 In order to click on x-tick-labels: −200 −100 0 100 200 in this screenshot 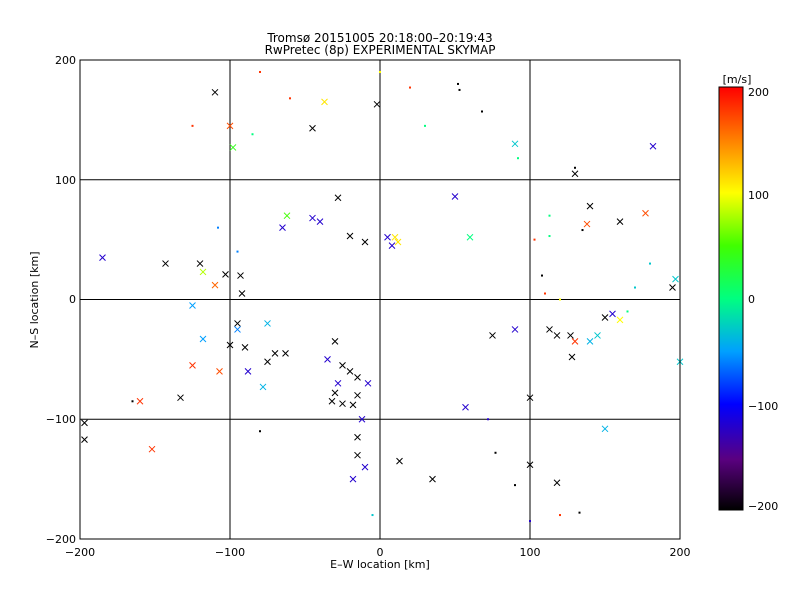, I will do `click(378, 552)`.